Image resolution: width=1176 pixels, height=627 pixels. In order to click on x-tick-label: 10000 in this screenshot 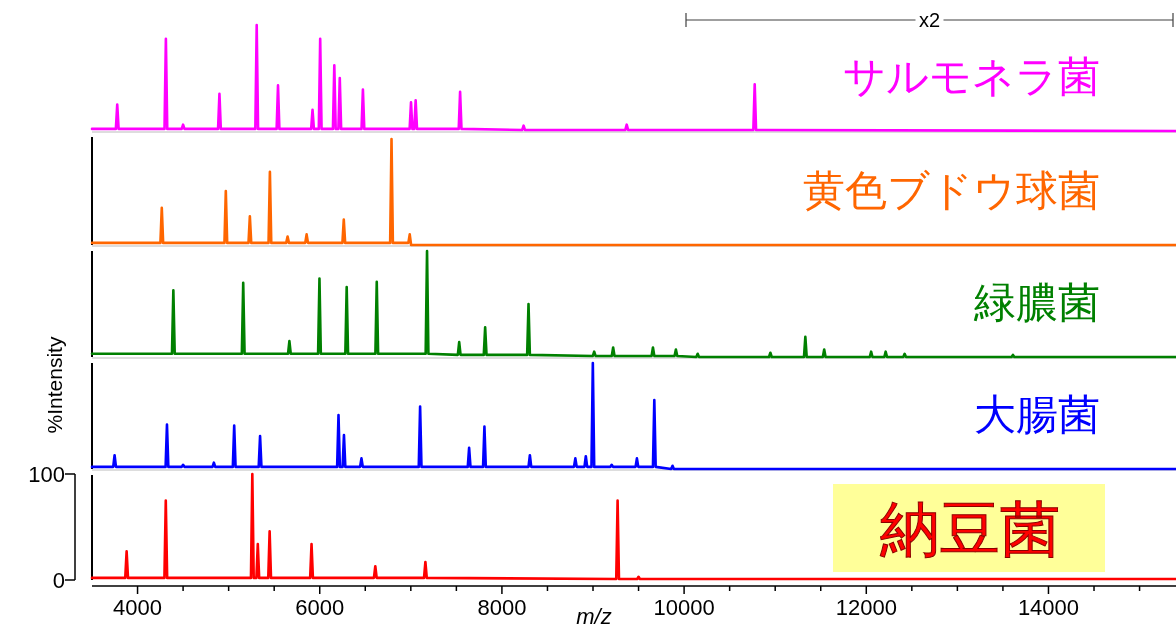, I will do `click(684, 607)`.